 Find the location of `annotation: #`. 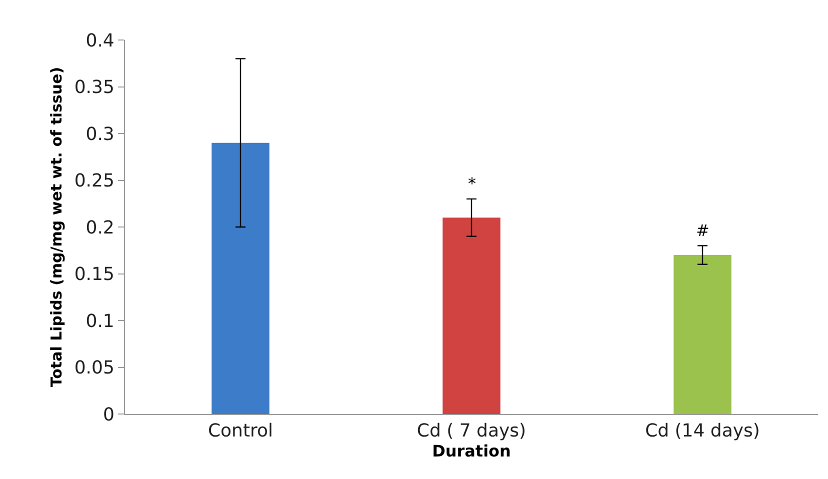

annotation: # is located at coordinates (703, 230).